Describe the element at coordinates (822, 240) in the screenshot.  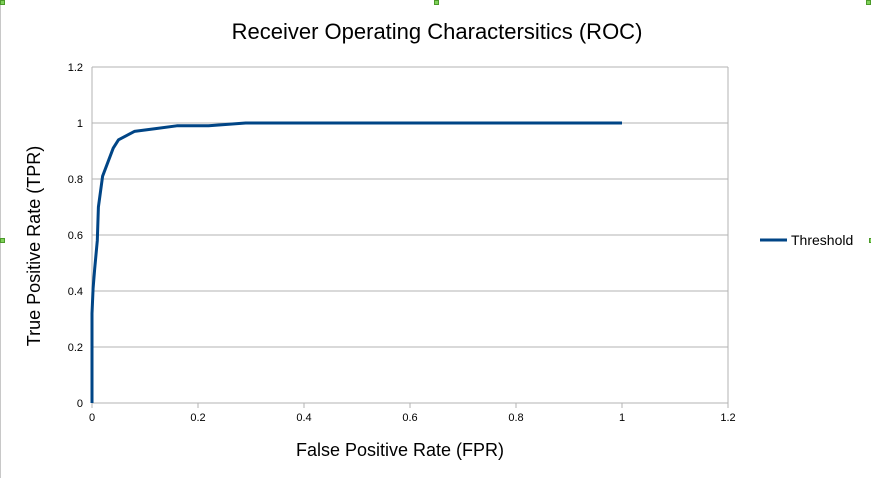
I see `legend-label-threshold: Threshold` at that location.